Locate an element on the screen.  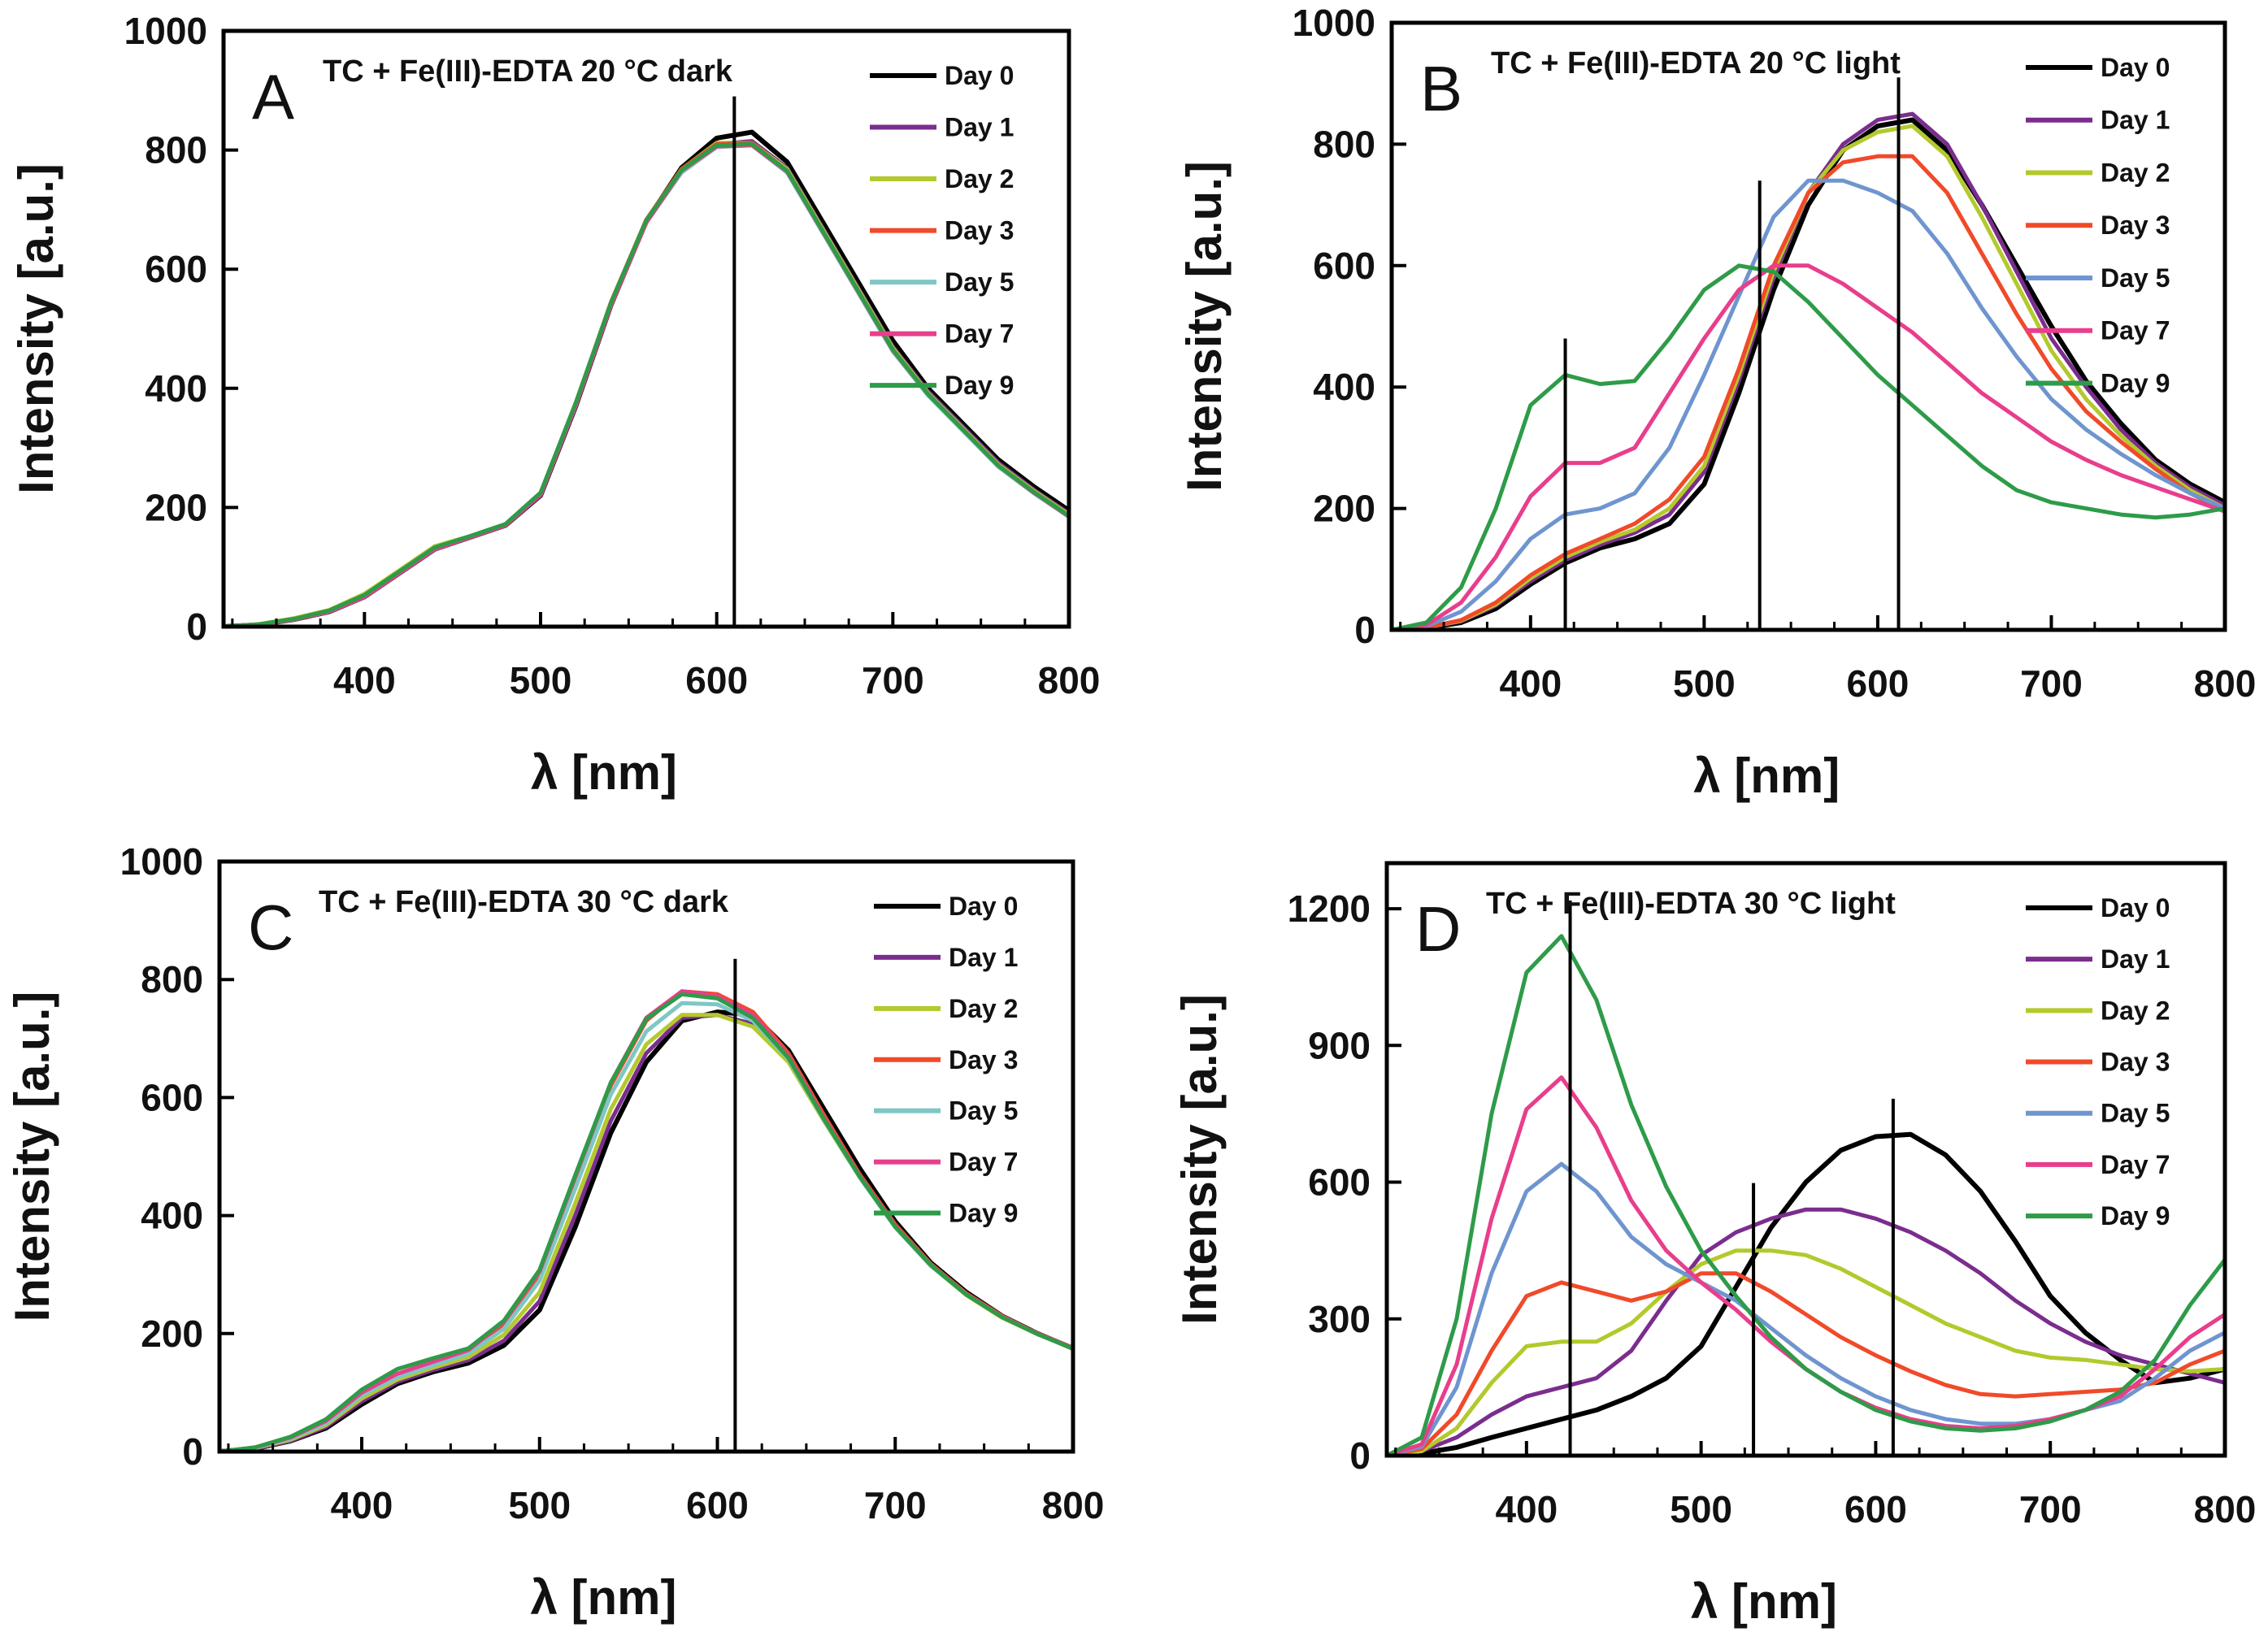
panel-title: TC + Fe(III)-EDTA 30 °C dark is located at coordinates (524, 902).